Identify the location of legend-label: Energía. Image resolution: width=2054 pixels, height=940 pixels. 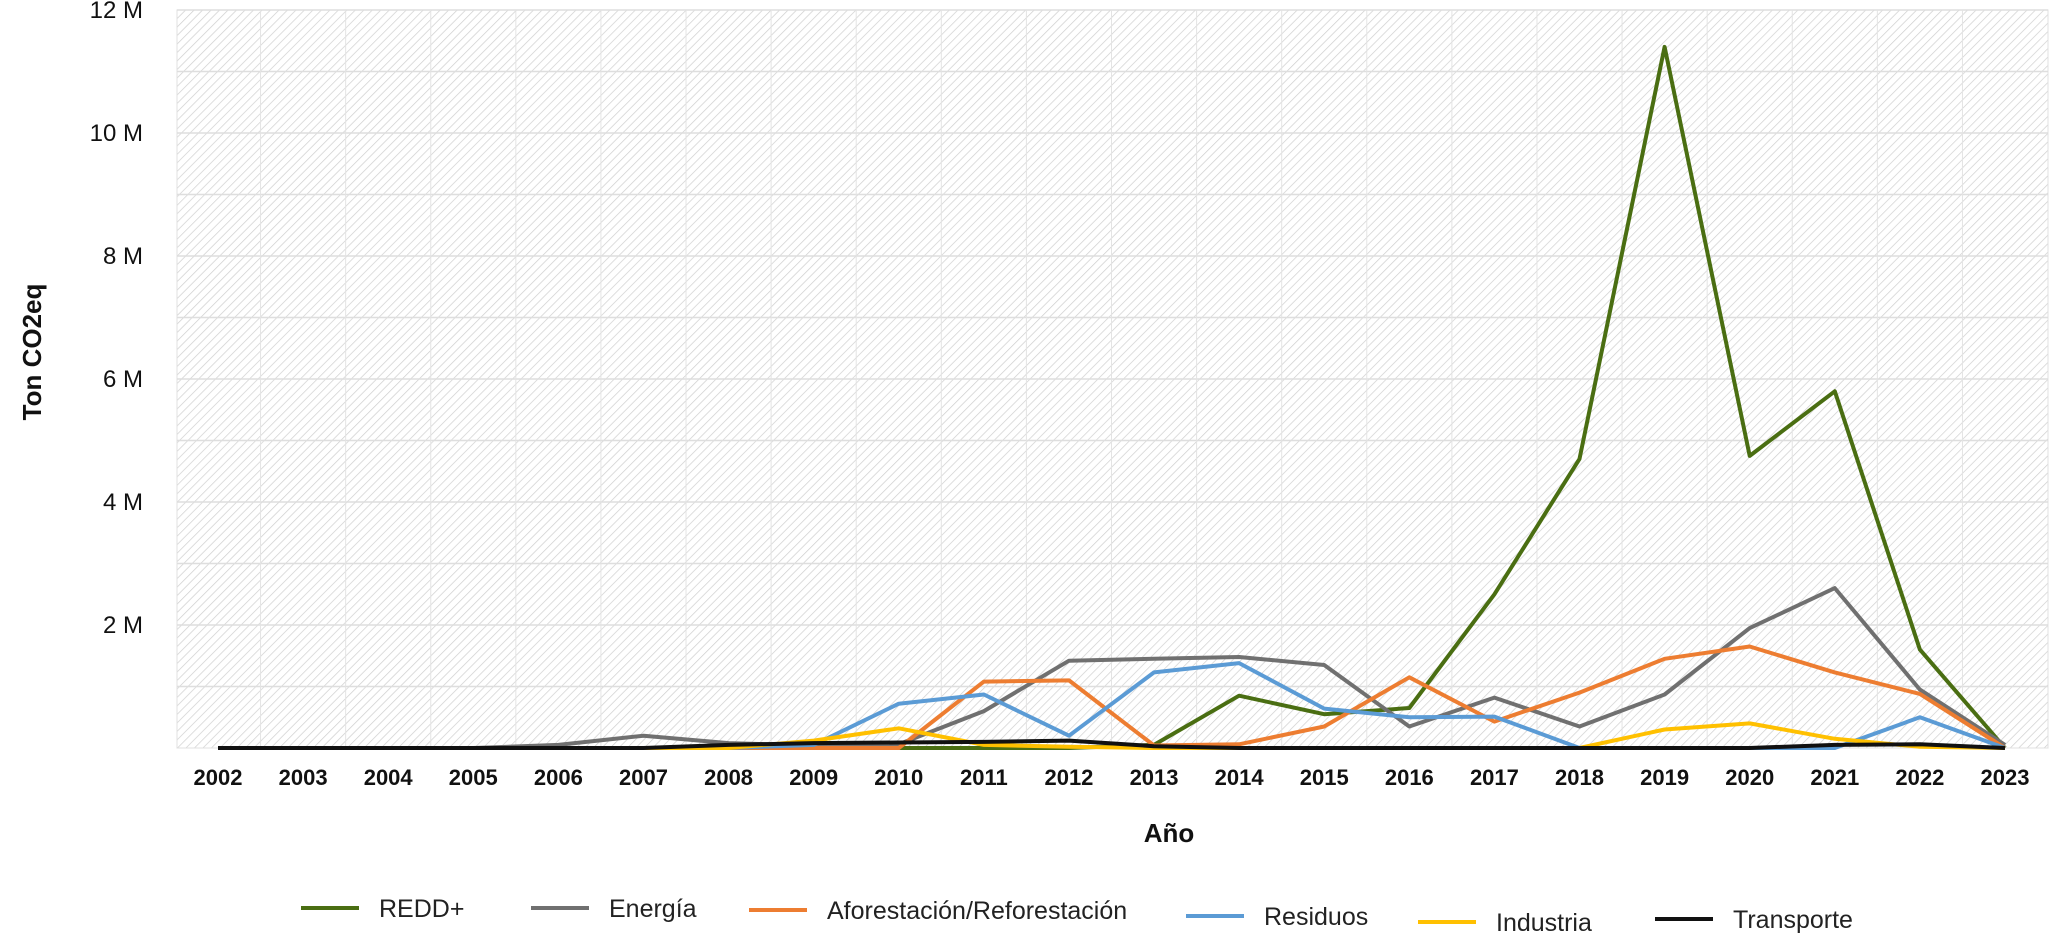
(653, 909).